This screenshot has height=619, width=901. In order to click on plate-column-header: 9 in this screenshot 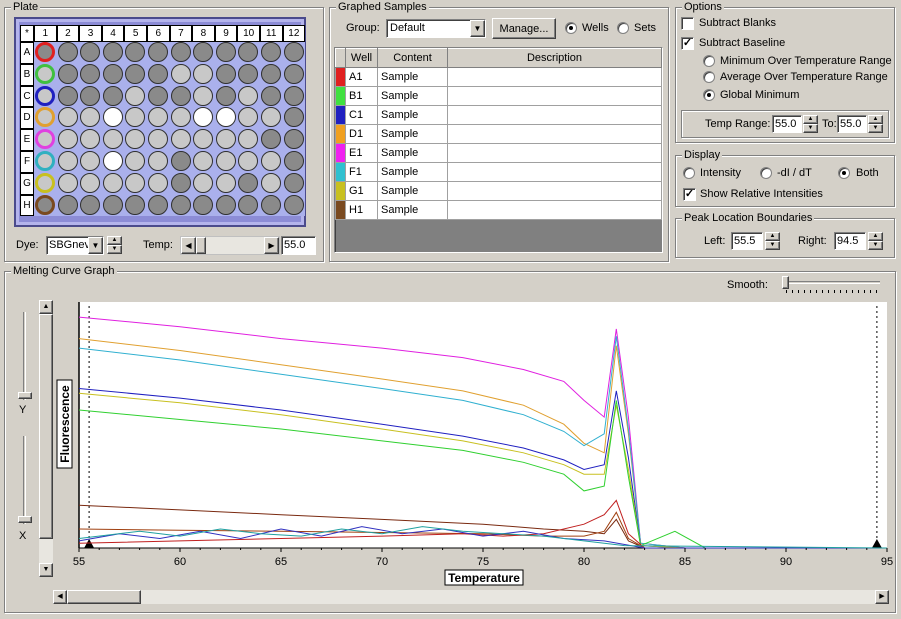, I will do `click(226, 33)`.